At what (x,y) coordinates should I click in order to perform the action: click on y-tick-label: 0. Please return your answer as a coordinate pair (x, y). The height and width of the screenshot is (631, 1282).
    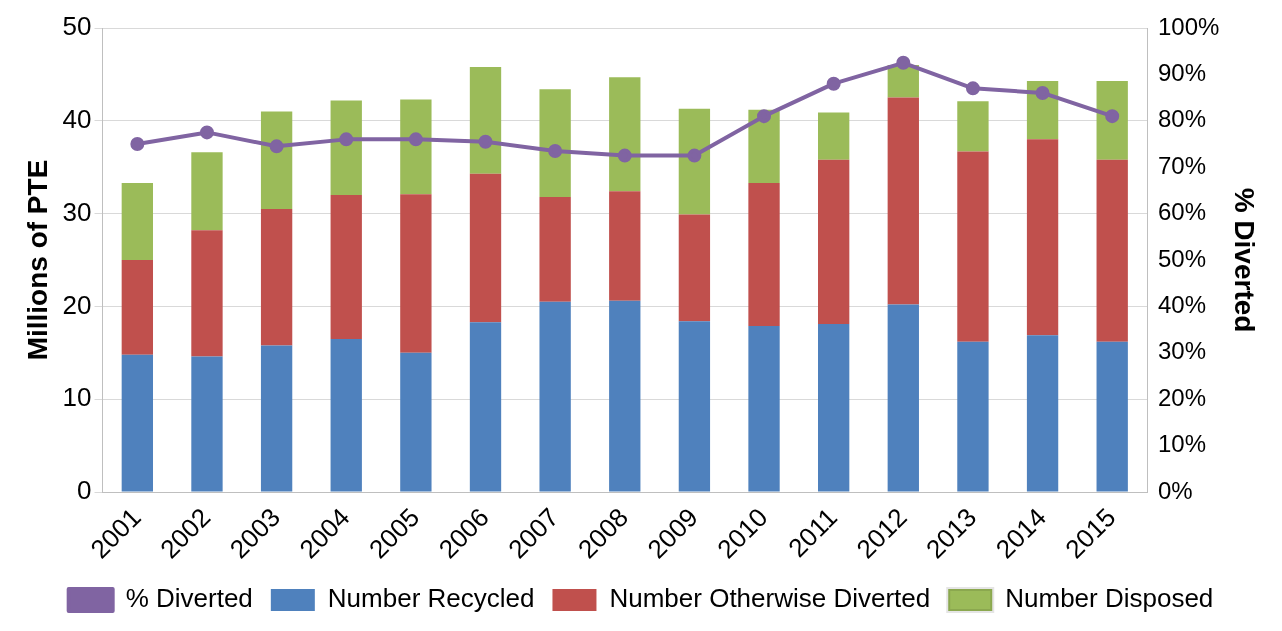
    Looking at the image, I should click on (84, 490).